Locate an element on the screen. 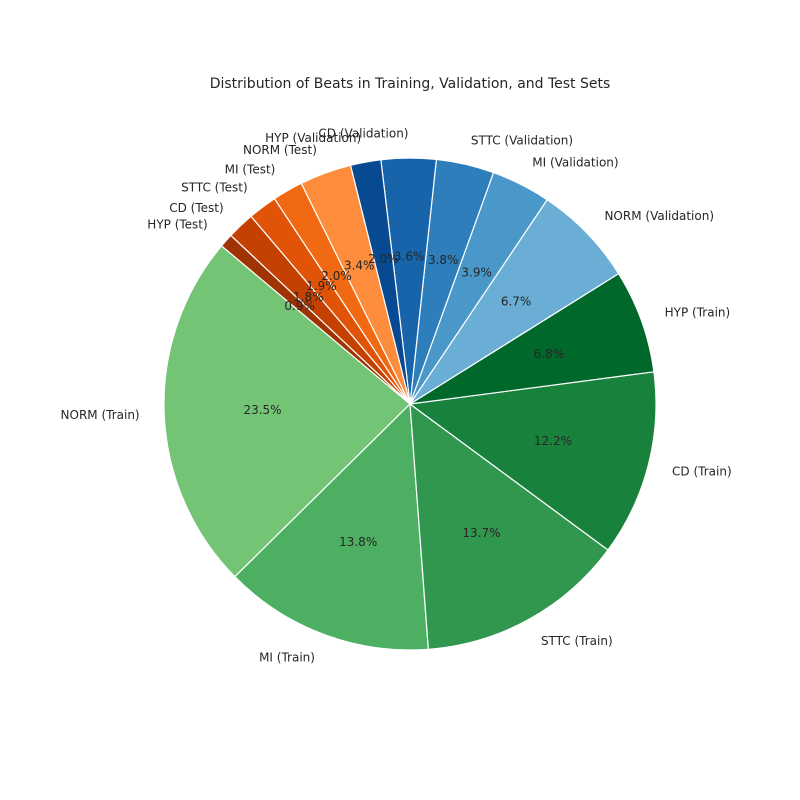  label-hyp-train: HYP (Train) is located at coordinates (698, 313).